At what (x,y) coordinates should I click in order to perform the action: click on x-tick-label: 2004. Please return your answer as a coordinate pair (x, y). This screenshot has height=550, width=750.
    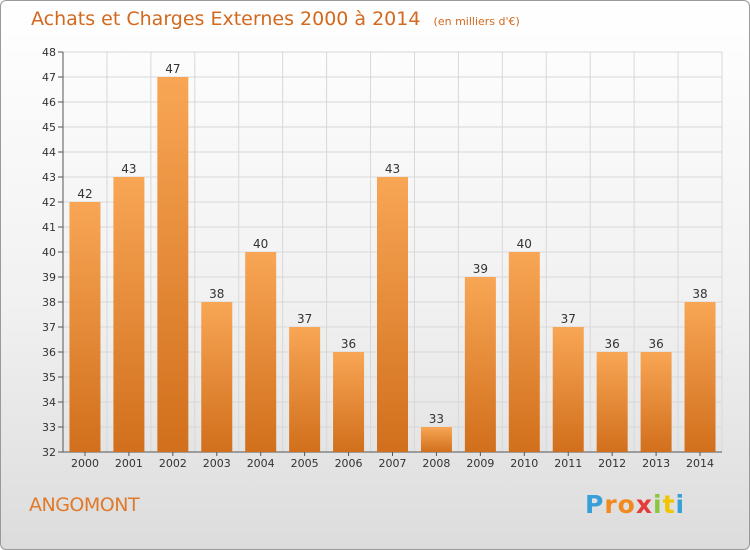
    Looking at the image, I should click on (261, 463).